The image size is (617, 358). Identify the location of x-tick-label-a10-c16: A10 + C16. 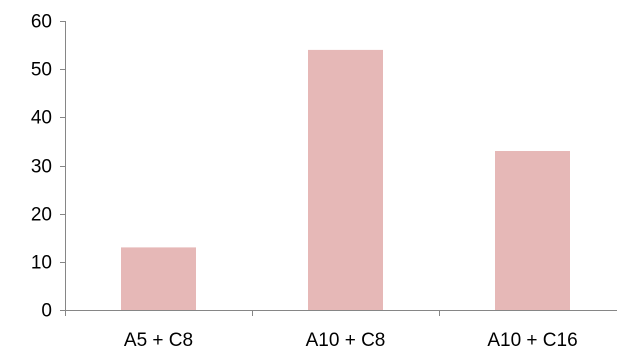
(532, 340).